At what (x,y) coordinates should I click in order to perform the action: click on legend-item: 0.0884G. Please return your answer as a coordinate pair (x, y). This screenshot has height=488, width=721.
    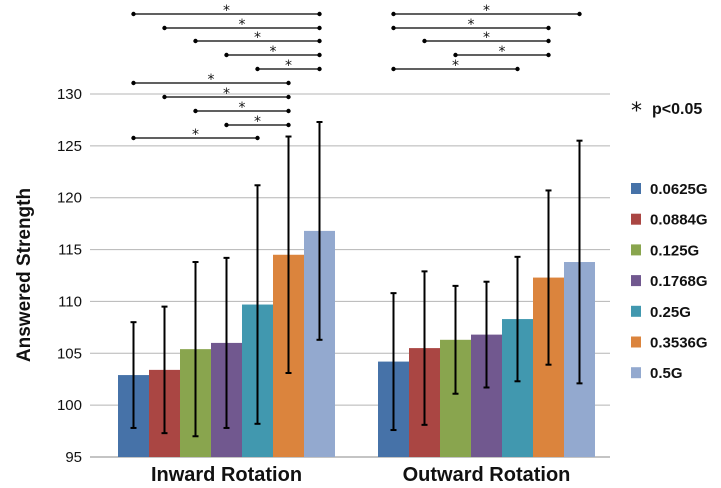
    Looking at the image, I should click on (669, 220).